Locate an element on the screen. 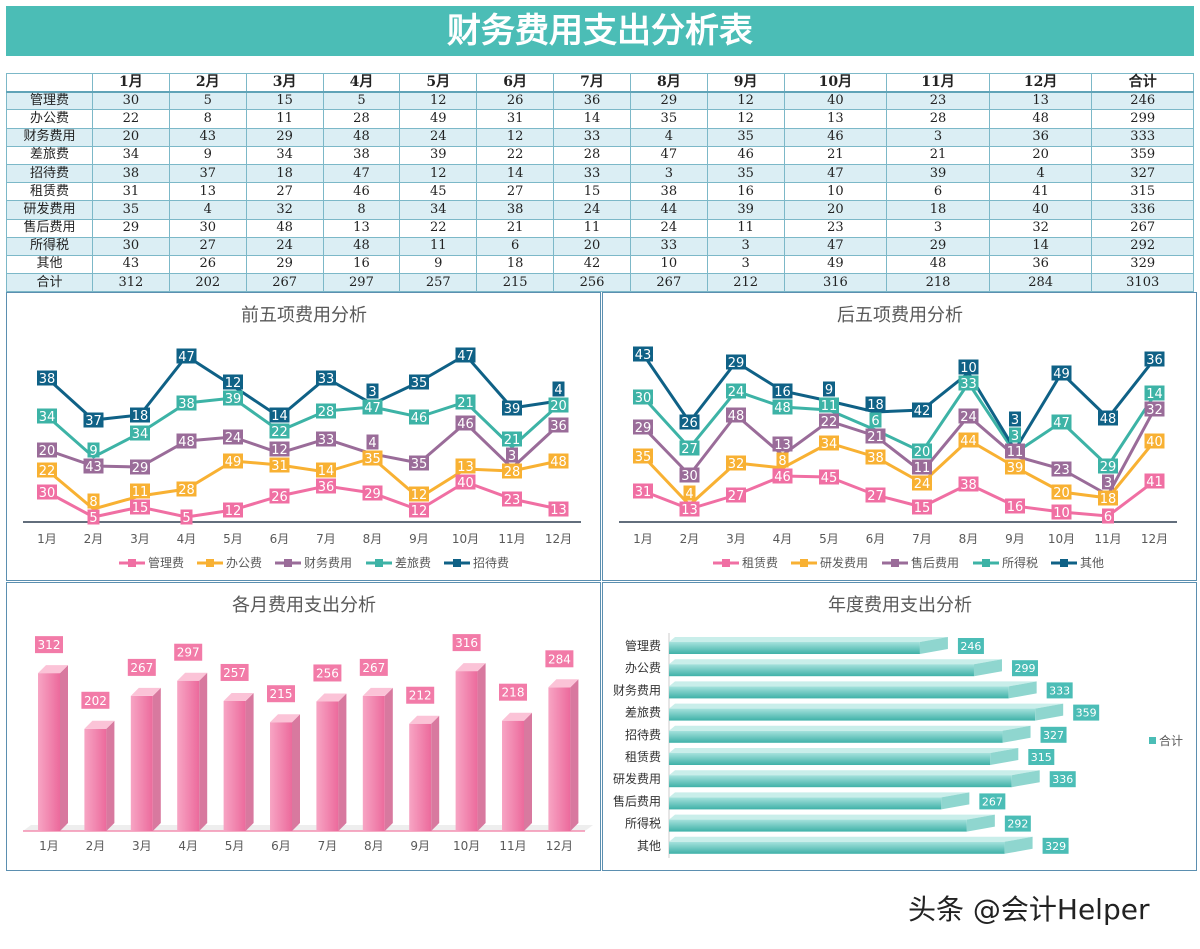 The width and height of the screenshot is (1200, 949). data-label: 267 is located at coordinates (373, 668).